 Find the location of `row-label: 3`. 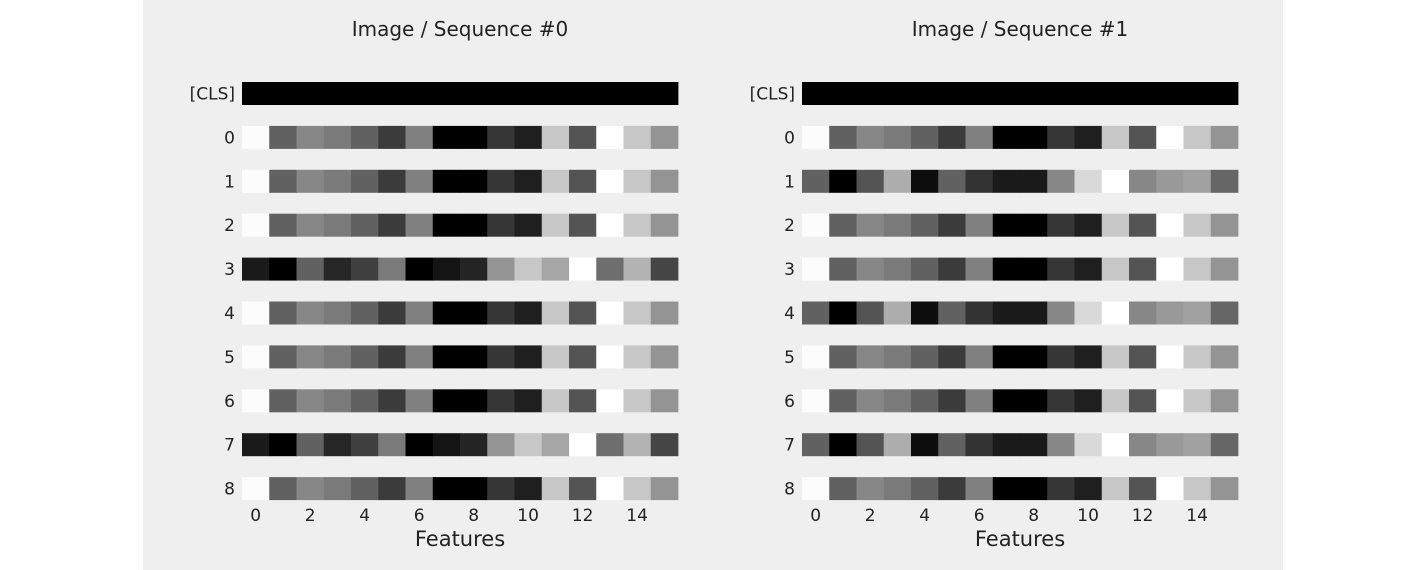

row-label: 3 is located at coordinates (789, 270).